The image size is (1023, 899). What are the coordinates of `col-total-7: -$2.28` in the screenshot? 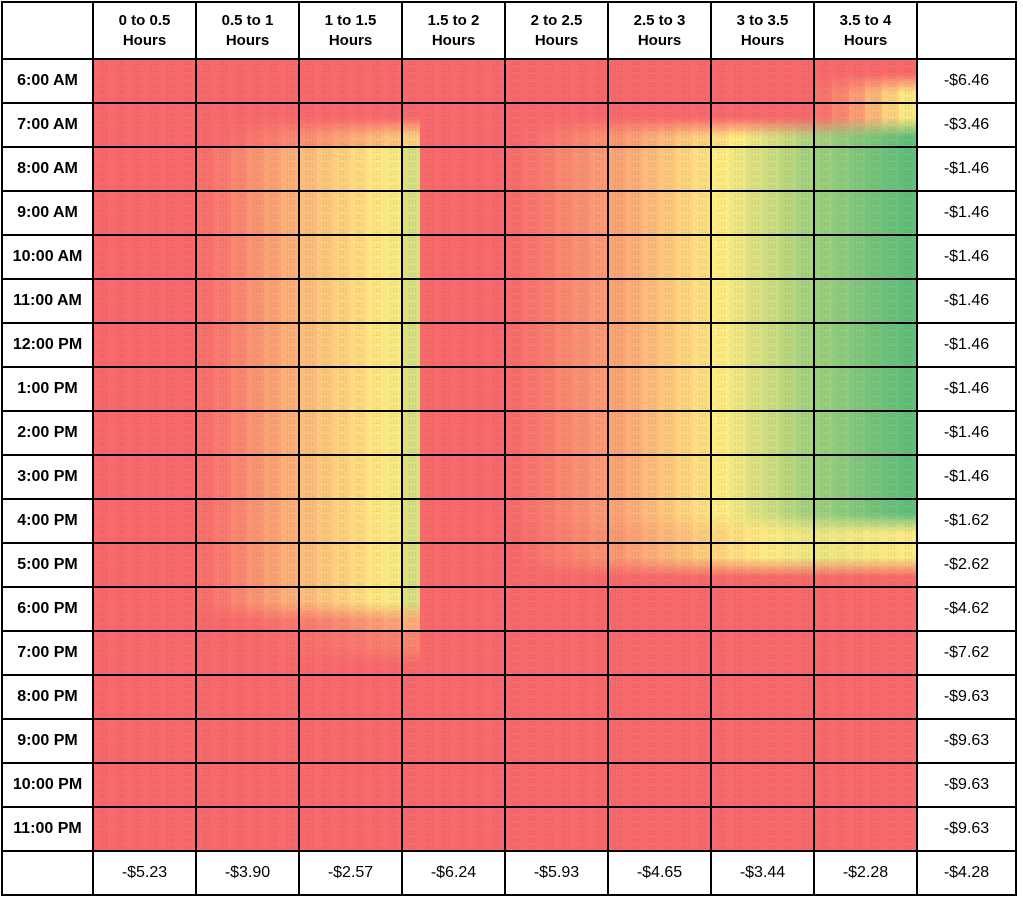 It's located at (865, 873).